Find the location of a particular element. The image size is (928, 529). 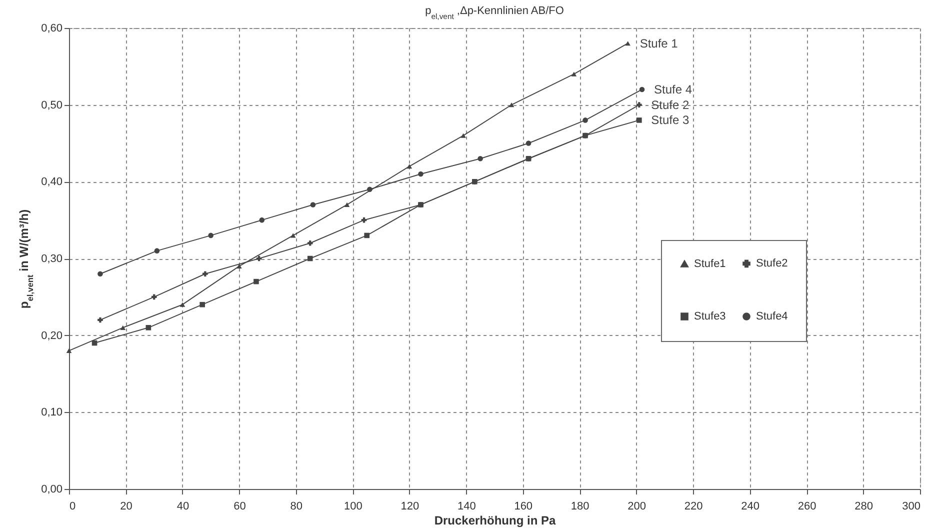

chart-title: p$_{el,vent}$ ,Δp-Kennlinien AB/FO is located at coordinates (494, 12).